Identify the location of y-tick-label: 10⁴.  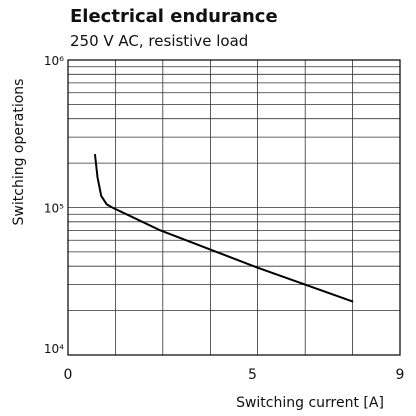
(54, 349).